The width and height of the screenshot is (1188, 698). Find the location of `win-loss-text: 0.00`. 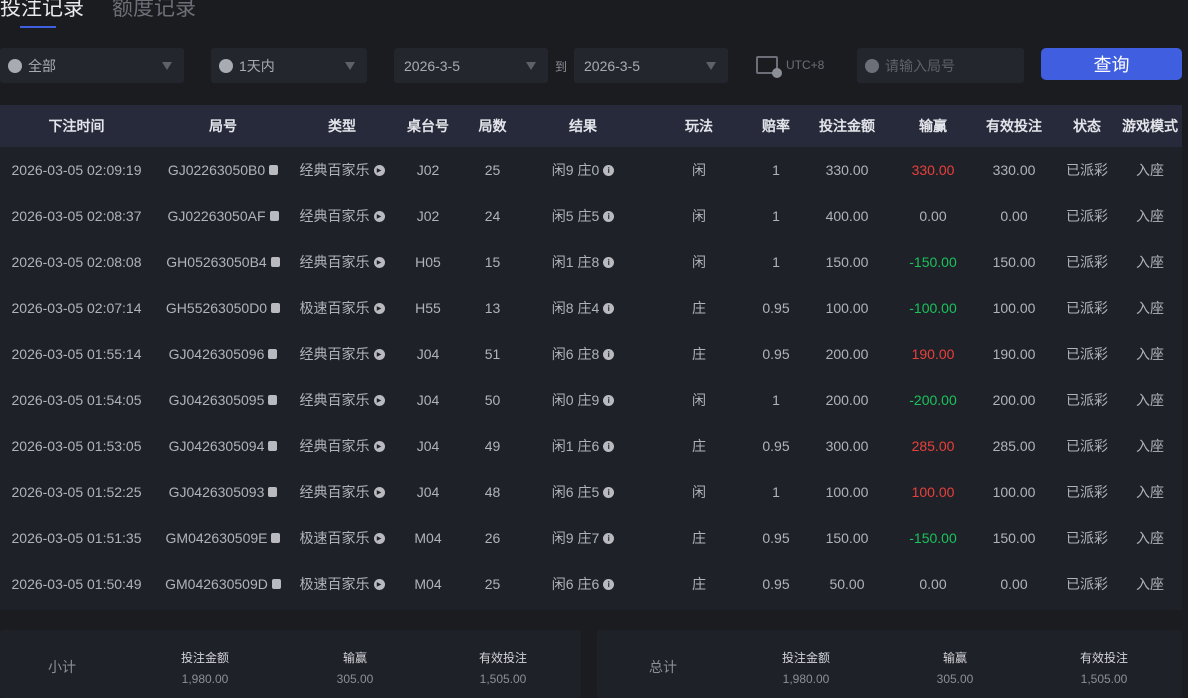

win-loss-text: 0.00 is located at coordinates (933, 584).